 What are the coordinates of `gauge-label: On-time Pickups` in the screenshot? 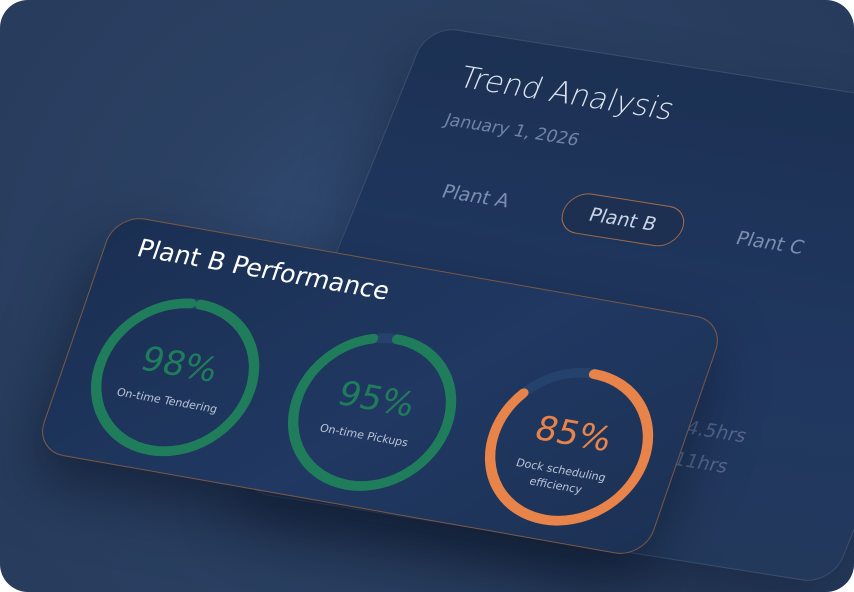 It's located at (364, 436).